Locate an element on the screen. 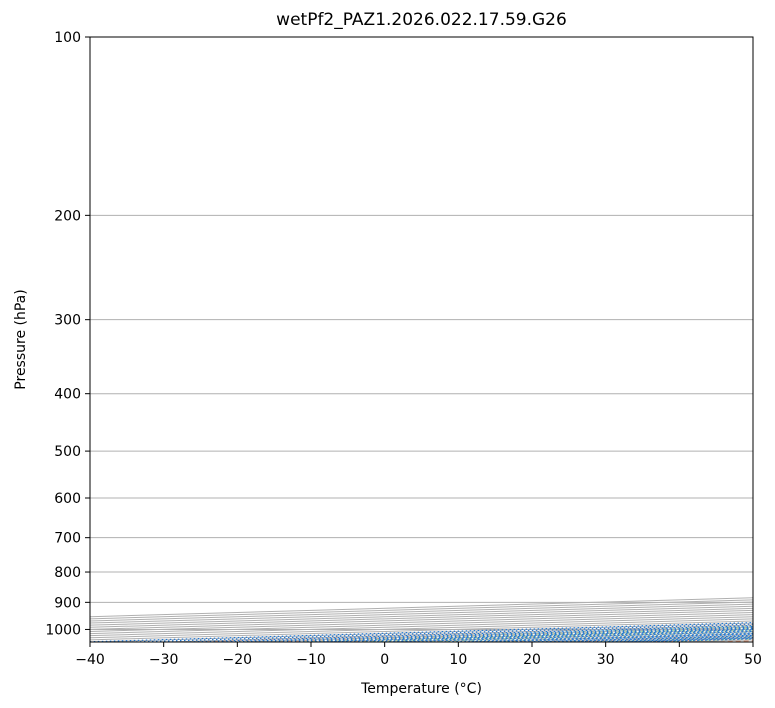 This screenshot has height=708, width=775. x-tick-label: −30 is located at coordinates (164, 660).